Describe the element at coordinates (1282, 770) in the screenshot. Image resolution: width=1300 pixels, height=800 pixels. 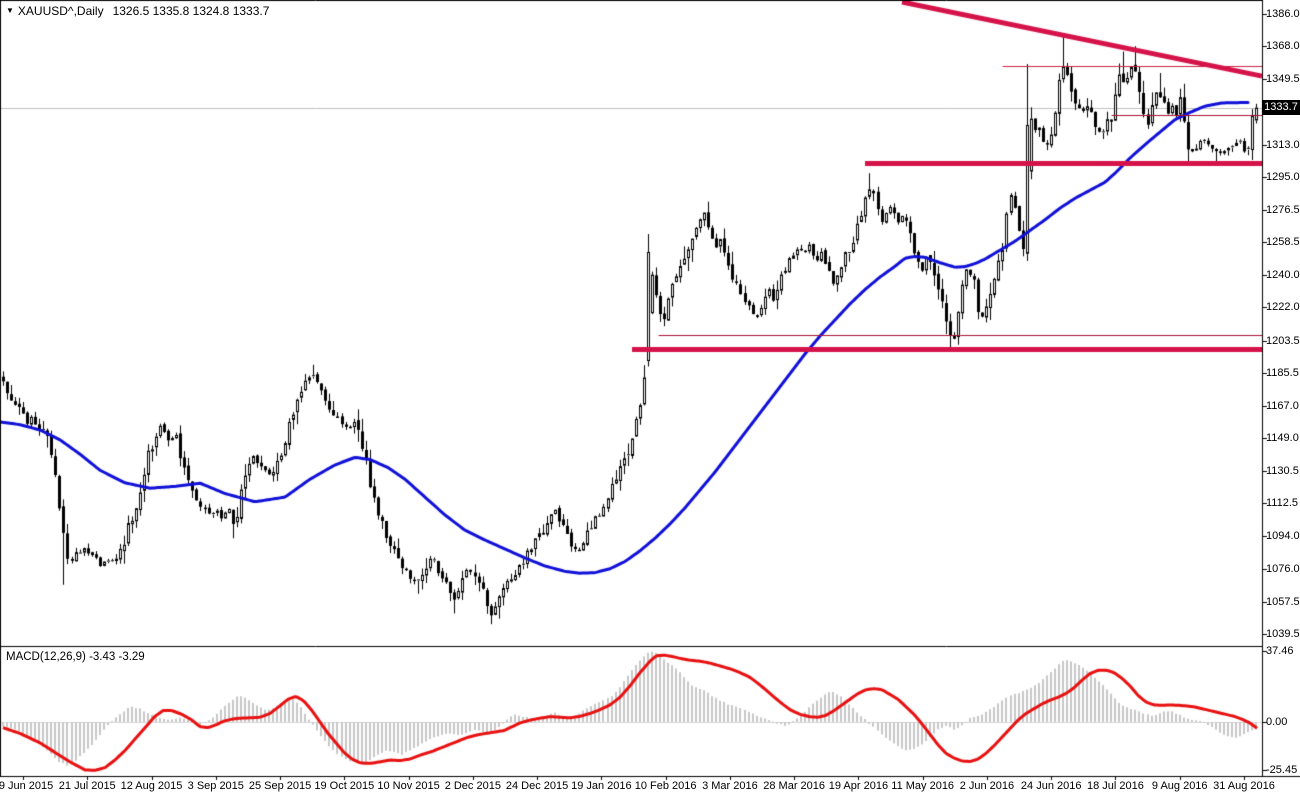
I see `macd-tick-label: -25.45` at that location.